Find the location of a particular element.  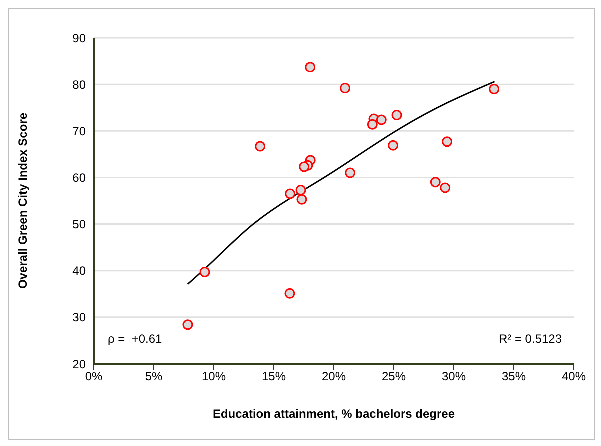

x-tick-label: 0% is located at coordinates (94, 377).